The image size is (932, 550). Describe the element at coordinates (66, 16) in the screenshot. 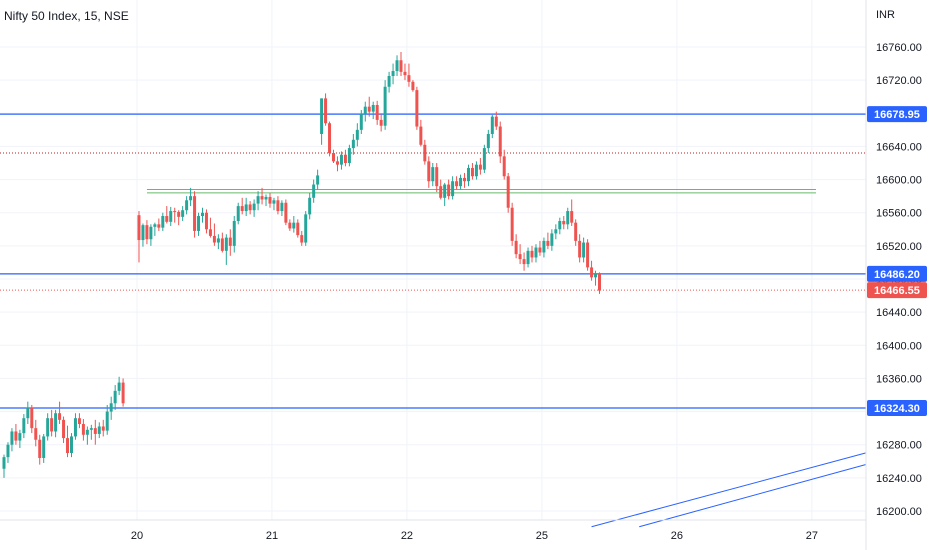

I see `symbol-title: Nifty 50 Index, 15, NSE` at that location.